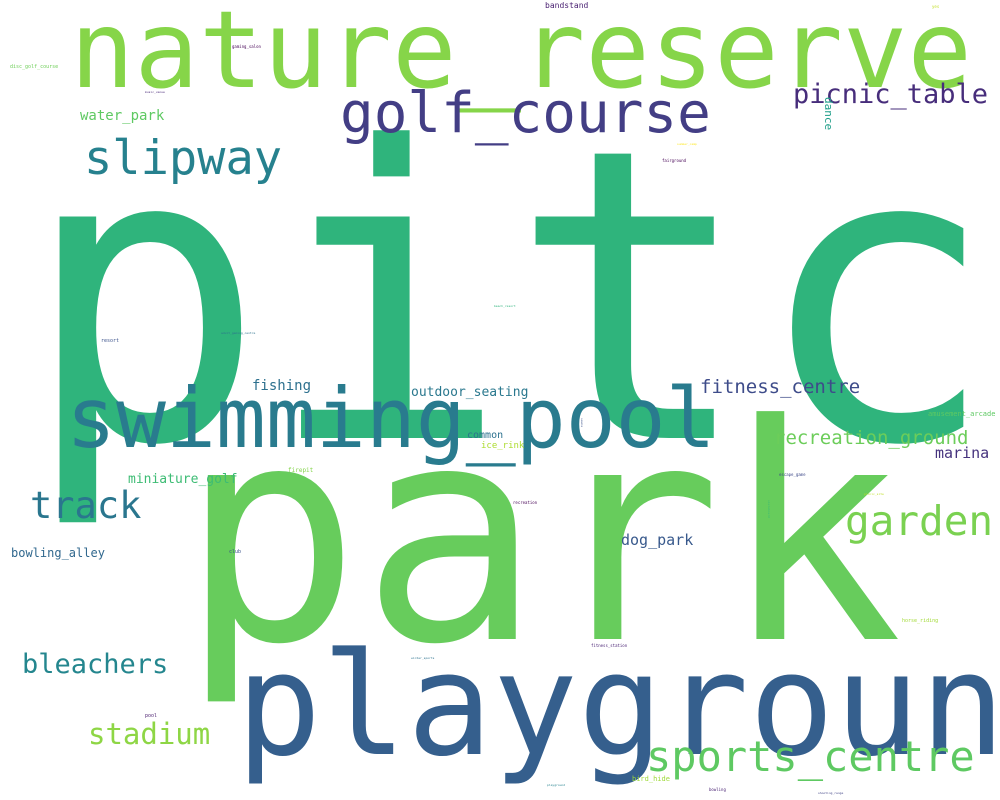 The image size is (1000, 800). I want to click on word-dance: dance, so click(828, 114).